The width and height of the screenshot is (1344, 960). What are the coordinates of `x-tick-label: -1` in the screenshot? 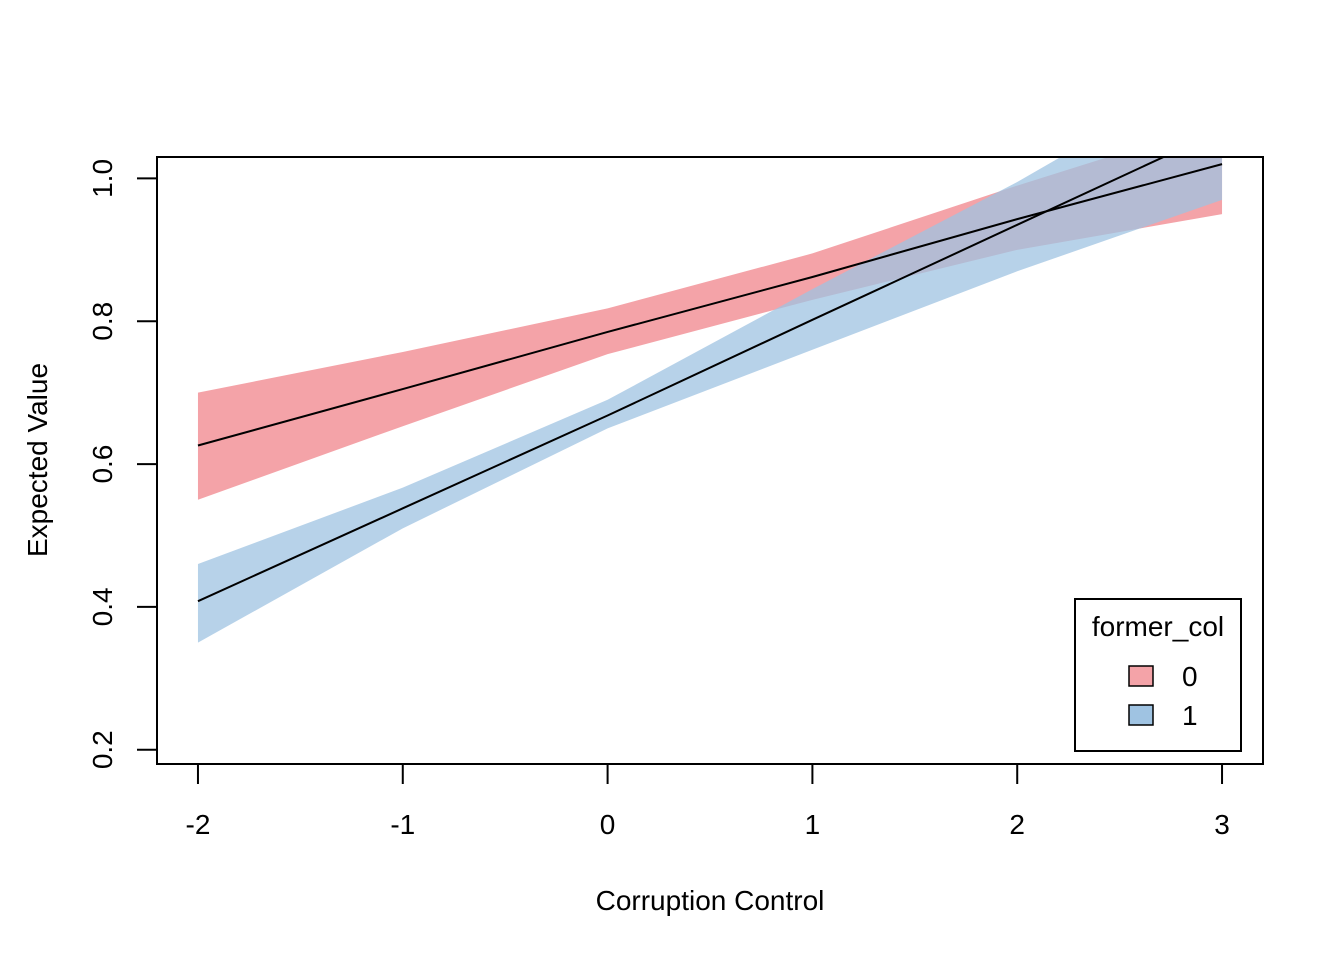 It's located at (402, 824).